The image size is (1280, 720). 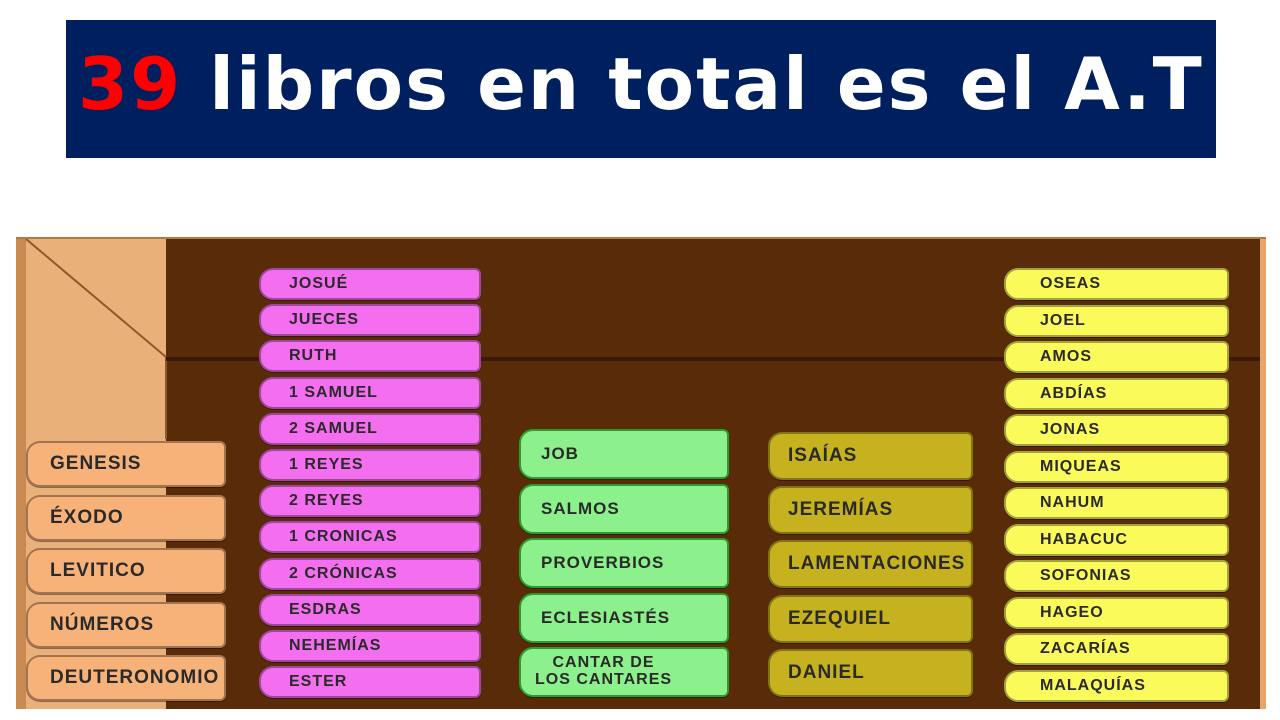 I want to click on book-label: HAGEO, so click(x=1072, y=612).